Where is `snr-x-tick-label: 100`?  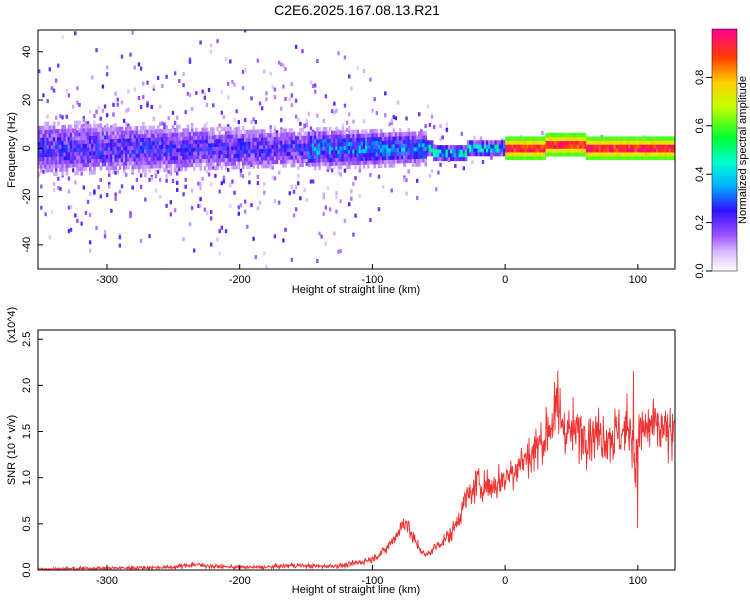 snr-x-tick-label: 100 is located at coordinates (638, 581).